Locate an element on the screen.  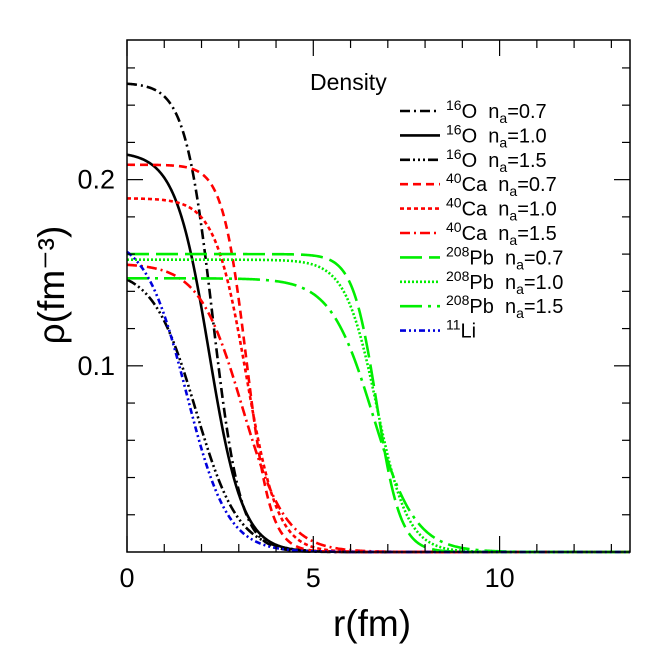
legend-label-8: 208Pb na=1.5 is located at coordinates (504, 306).